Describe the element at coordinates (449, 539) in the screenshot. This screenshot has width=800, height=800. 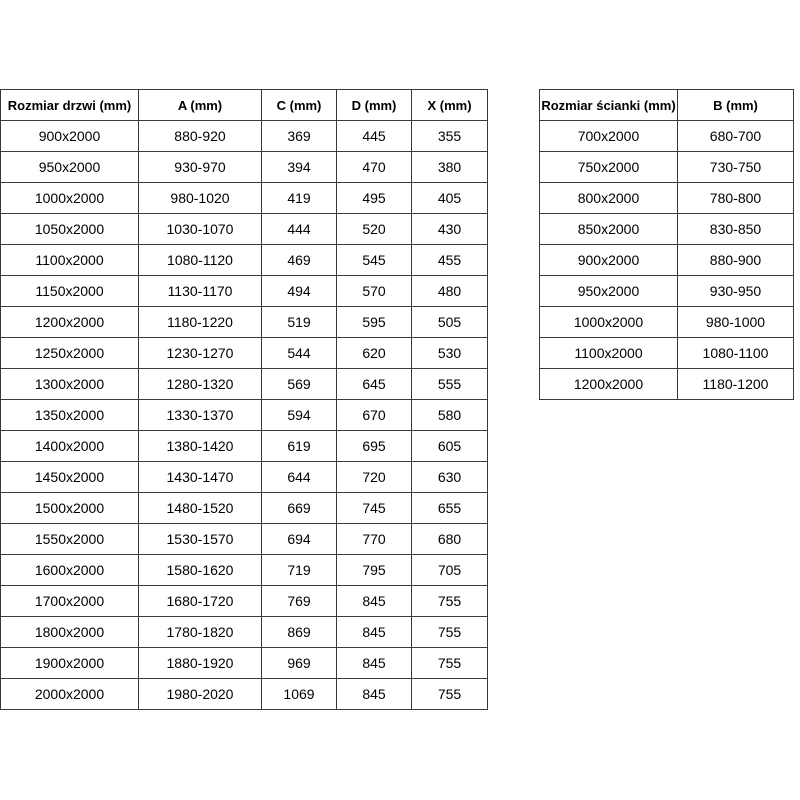
I see `table-cell: 680` at that location.